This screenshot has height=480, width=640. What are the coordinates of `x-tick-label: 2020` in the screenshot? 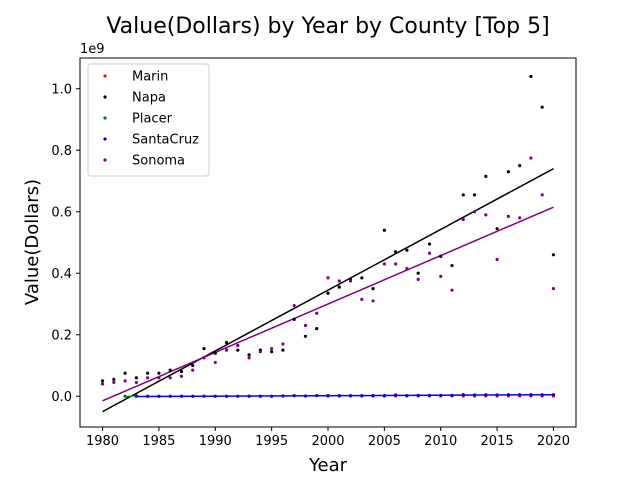 It's located at (553, 441).